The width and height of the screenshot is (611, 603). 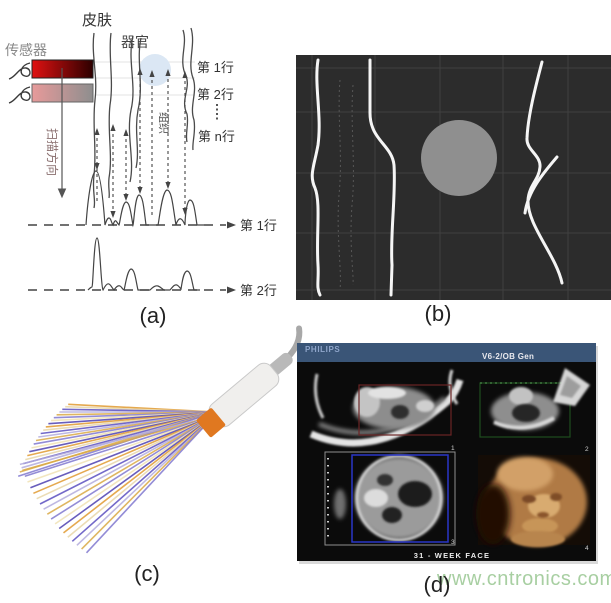 I want to click on lesion-circle, so click(x=459, y=158).